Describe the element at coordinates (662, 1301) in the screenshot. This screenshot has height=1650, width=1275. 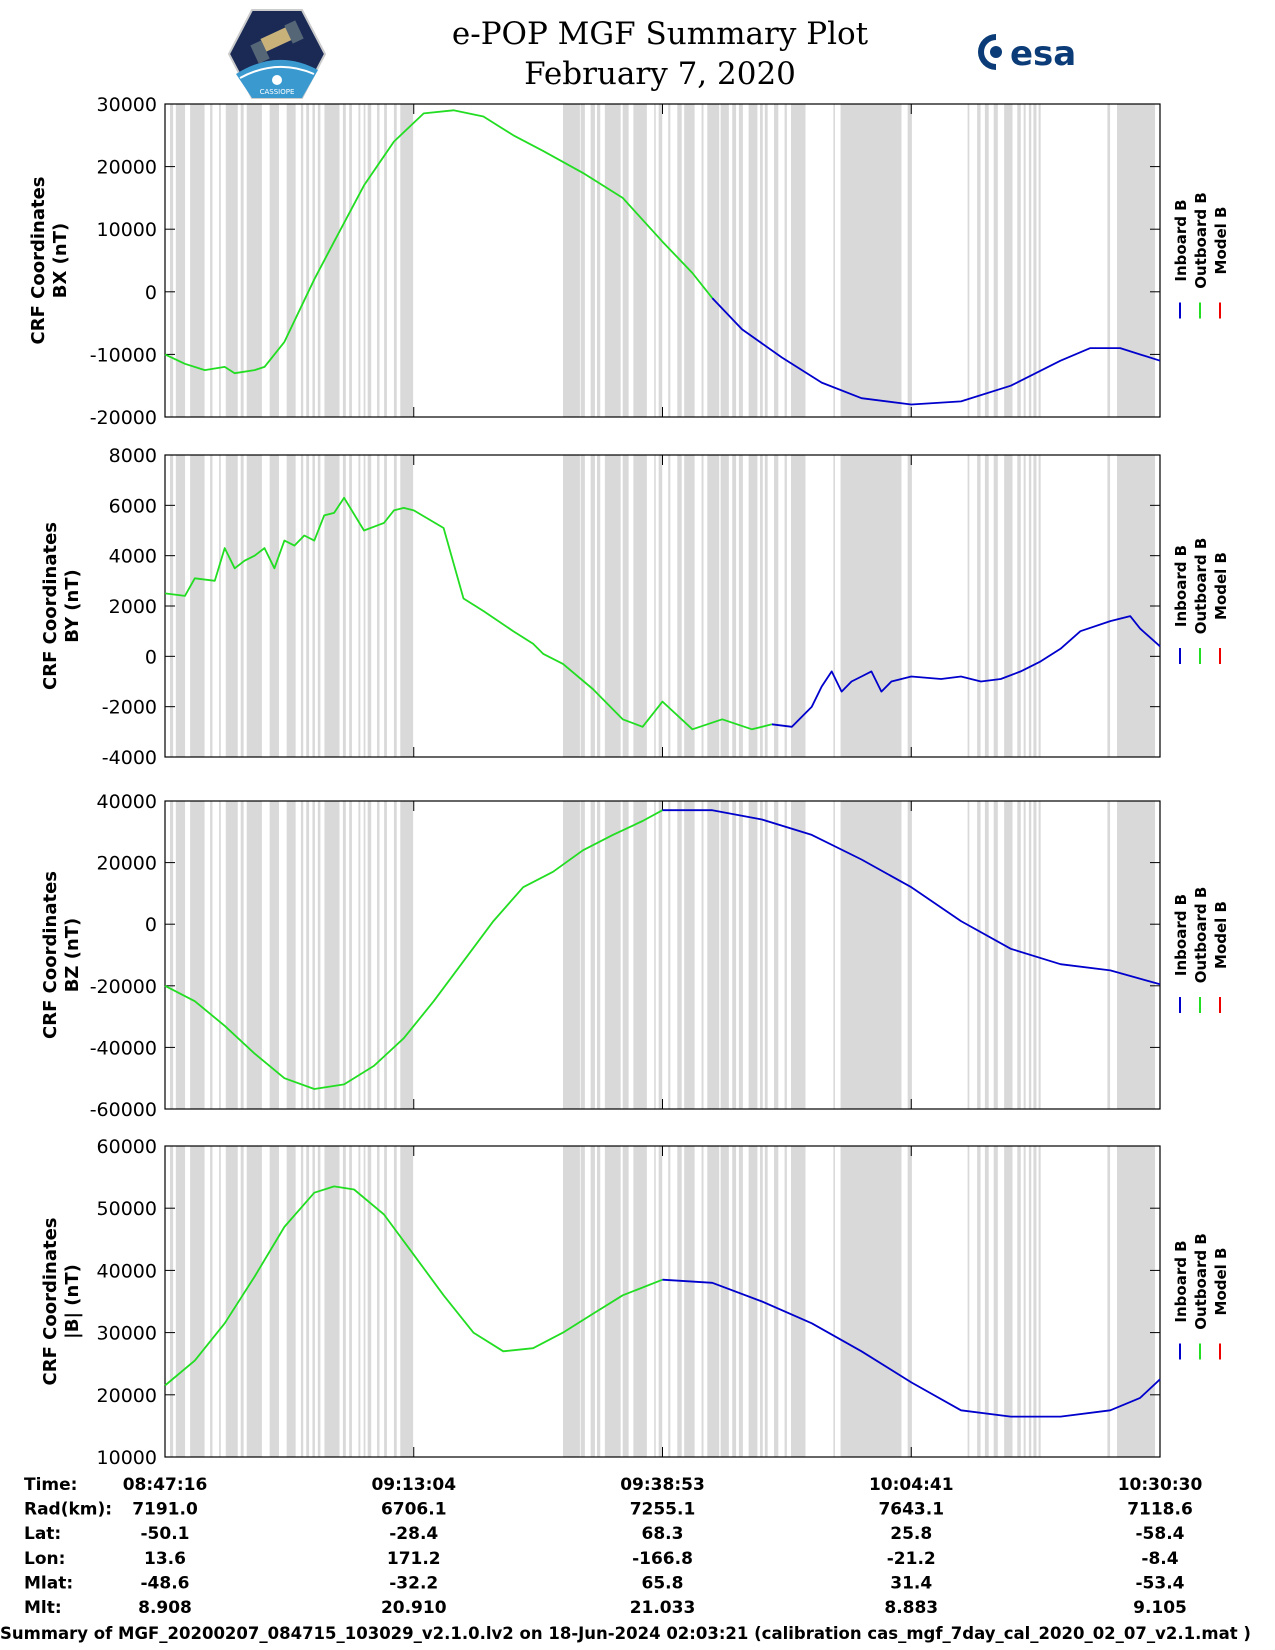
I see `gap-bands-bt` at that location.